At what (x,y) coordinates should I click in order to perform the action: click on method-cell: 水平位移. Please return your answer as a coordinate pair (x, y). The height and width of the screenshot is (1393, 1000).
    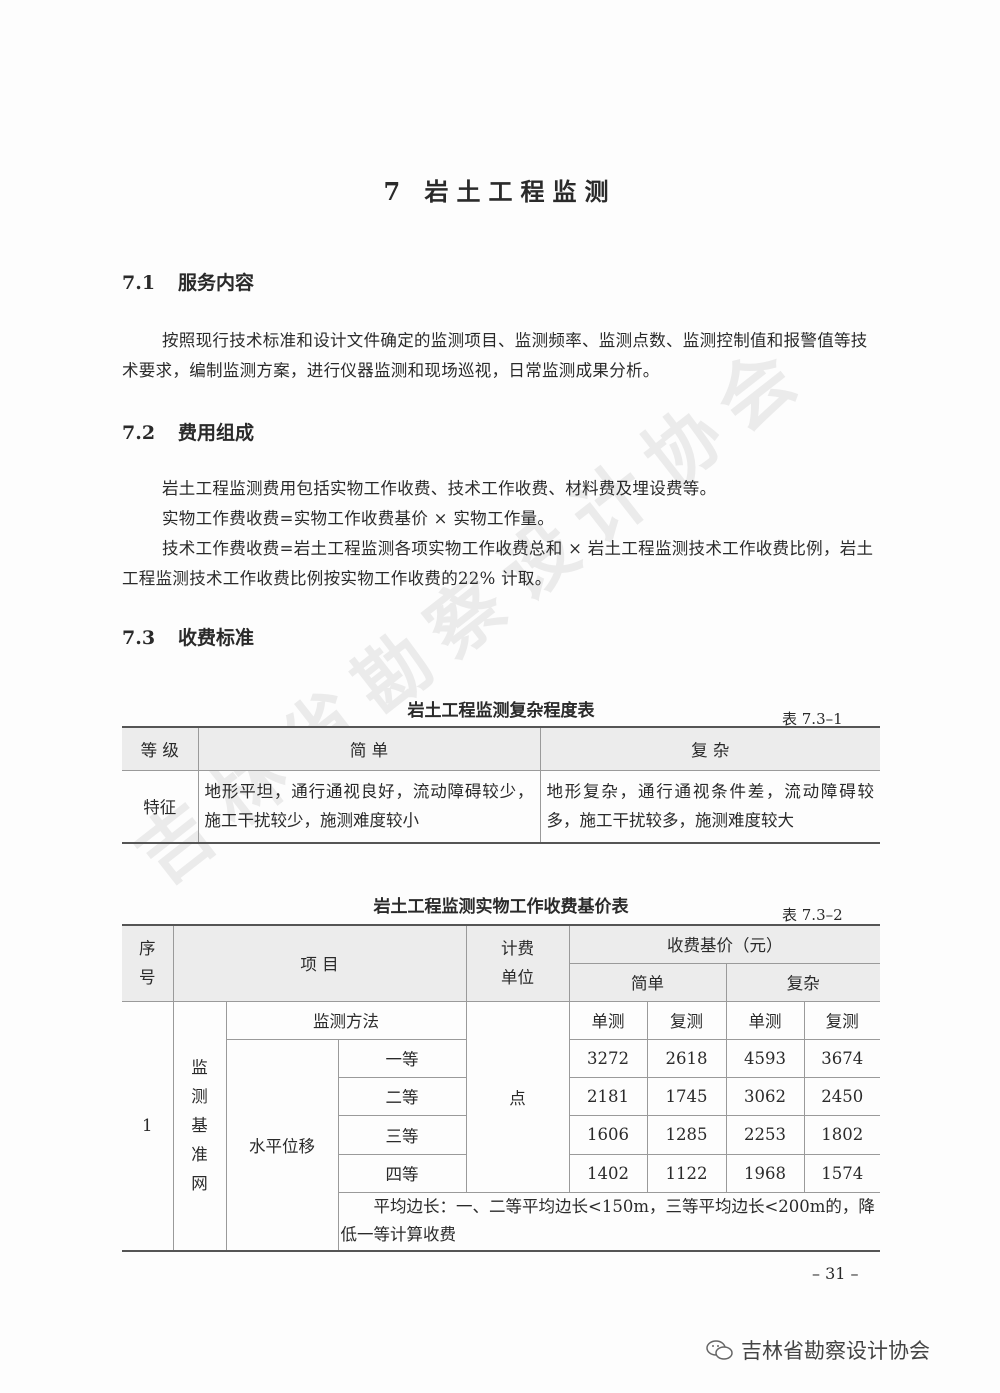
    Looking at the image, I should click on (282, 1145).